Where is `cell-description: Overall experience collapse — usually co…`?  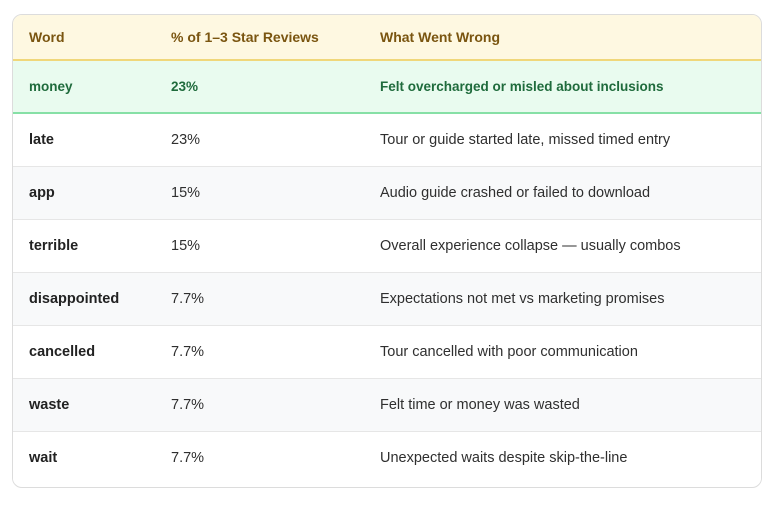
cell-description: Overall experience collapse — usually co… is located at coordinates (530, 245).